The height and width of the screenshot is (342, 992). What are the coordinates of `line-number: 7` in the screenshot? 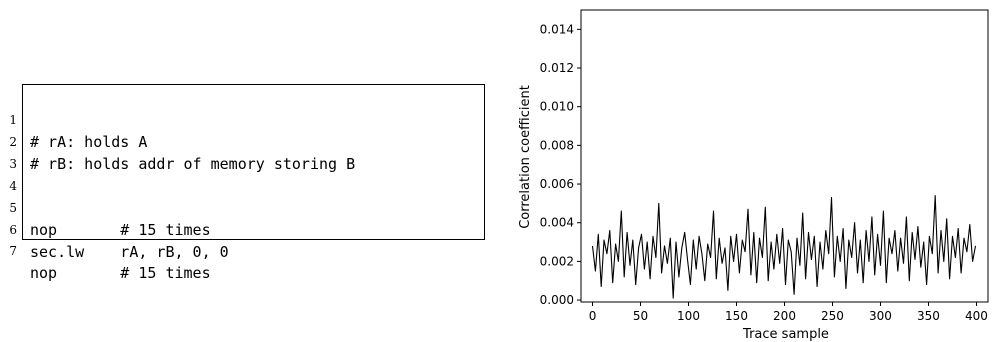 It's located at (13, 251).